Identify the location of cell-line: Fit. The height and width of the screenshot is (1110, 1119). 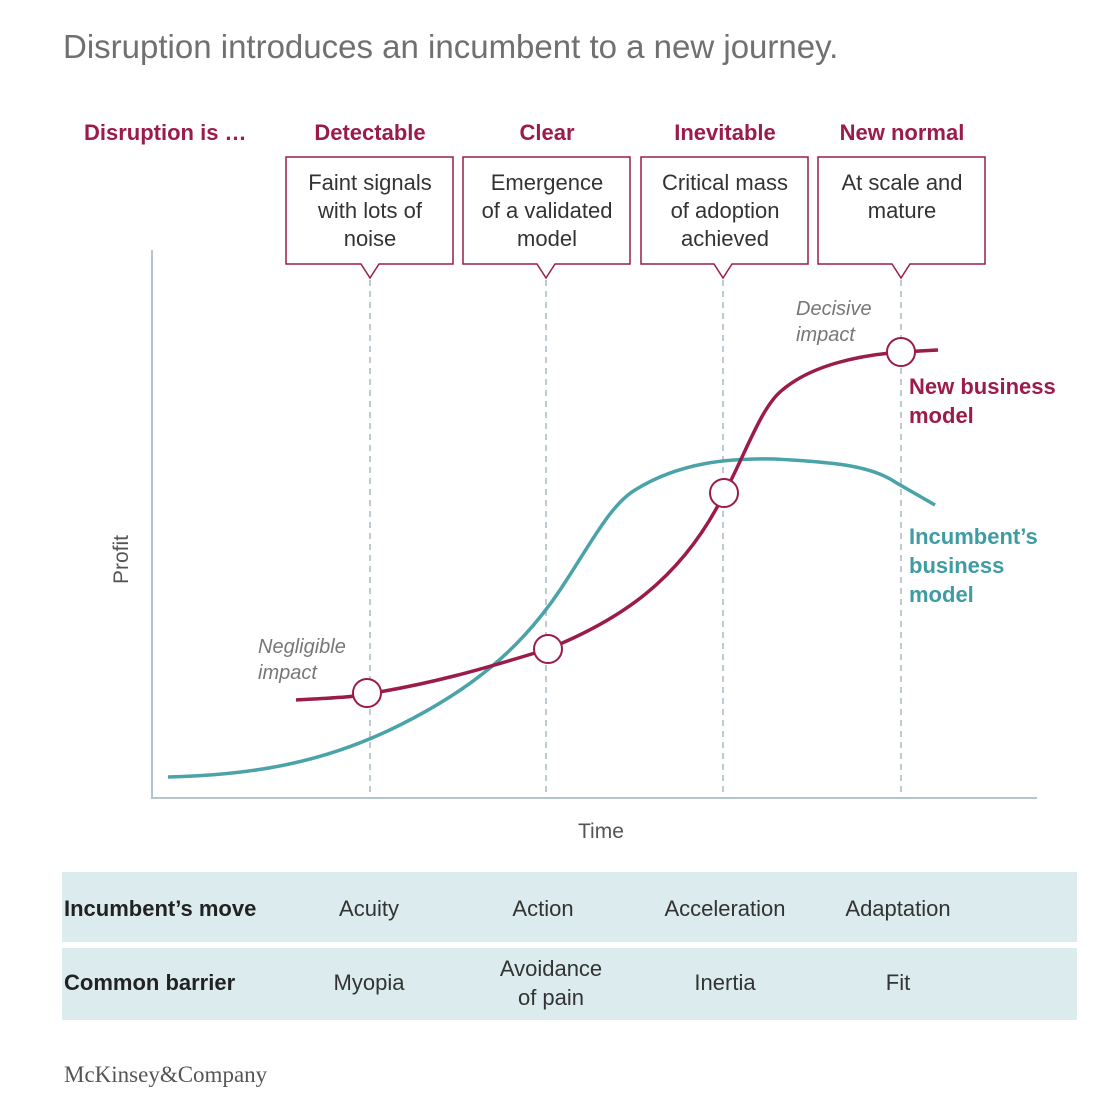
(898, 982).